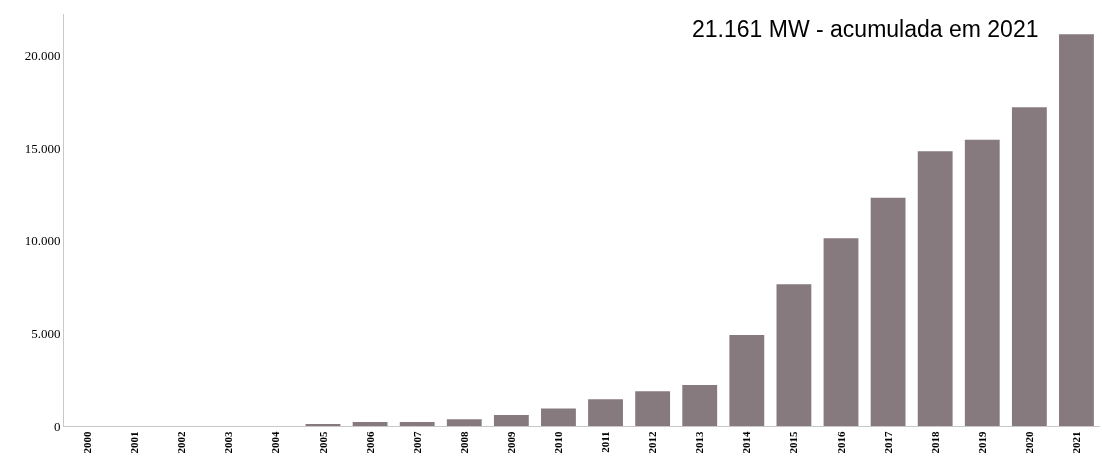  Describe the element at coordinates (840, 442) in the screenshot. I see `x-tick-label: 2016` at that location.